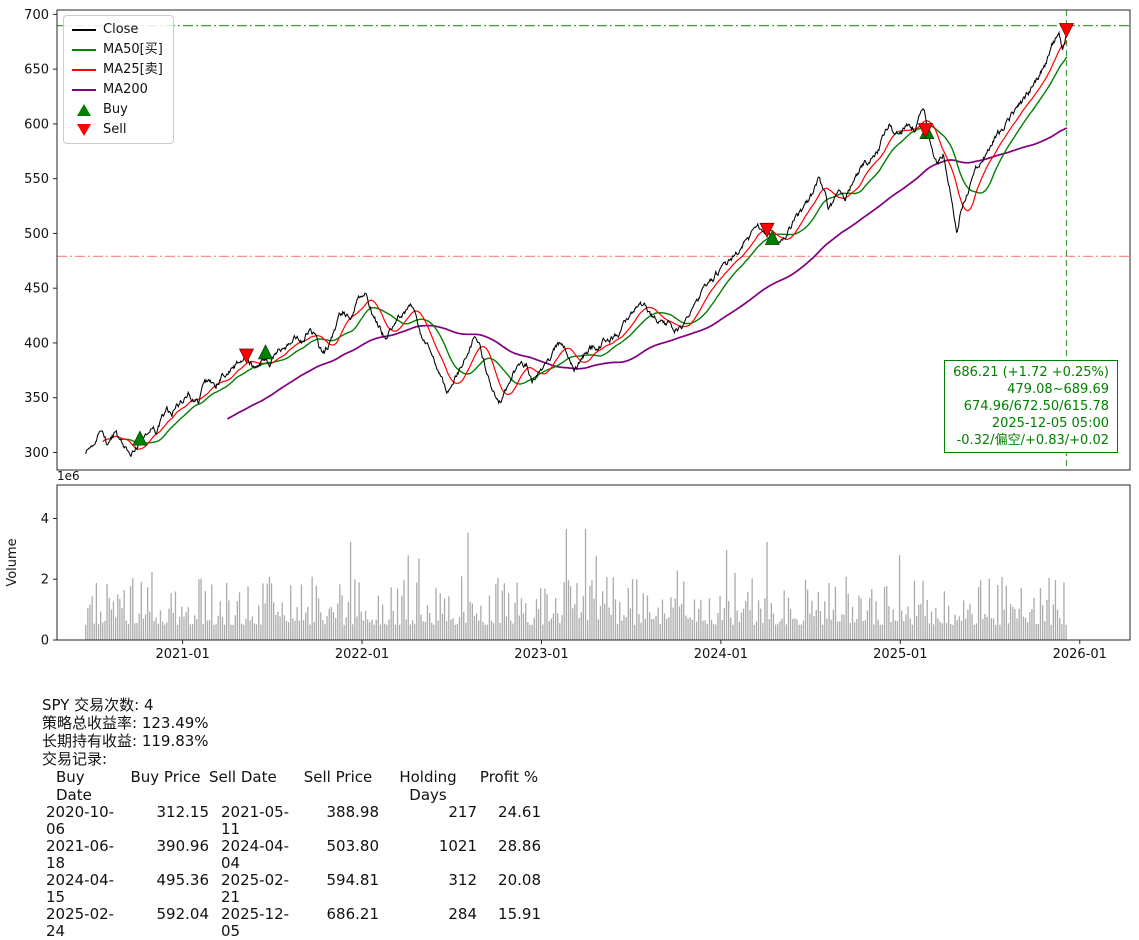  Describe the element at coordinates (121, 29) in the screenshot. I see `legend-label-close: Close` at that location.